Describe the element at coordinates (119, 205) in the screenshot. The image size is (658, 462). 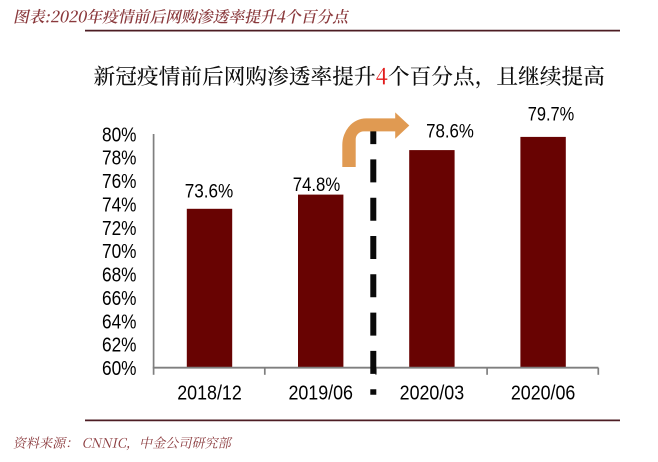
I see `svg-text: 74%` at that location.